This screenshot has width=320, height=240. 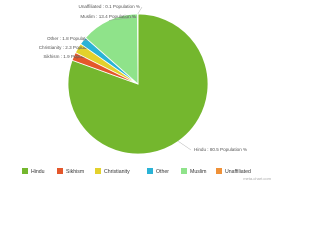 What do you see at coordinates (117, 172) in the screenshot?
I see `legend-label: Christianity` at bounding box center [117, 172].